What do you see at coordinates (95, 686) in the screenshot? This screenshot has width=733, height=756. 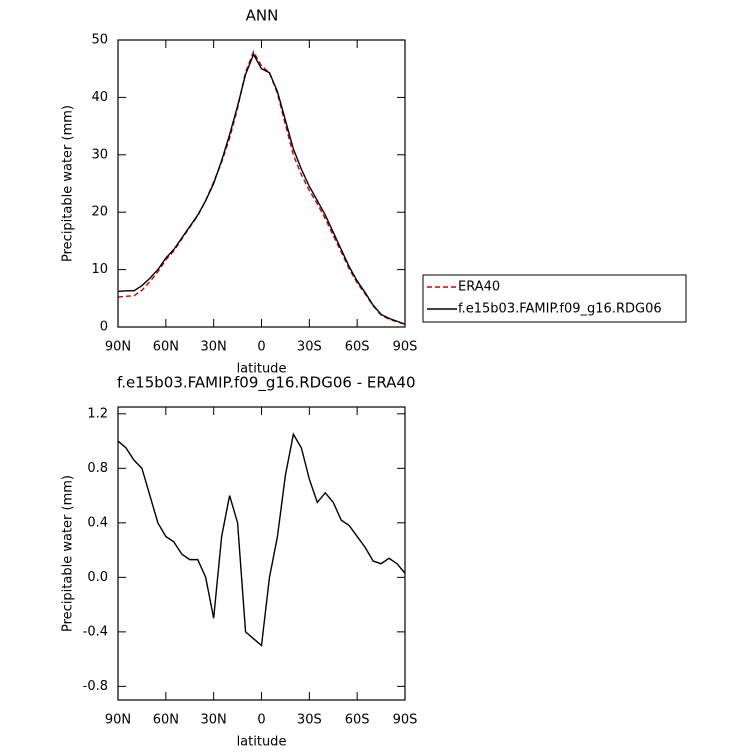 I see `y-tick-label: -0.8` at bounding box center [95, 686].